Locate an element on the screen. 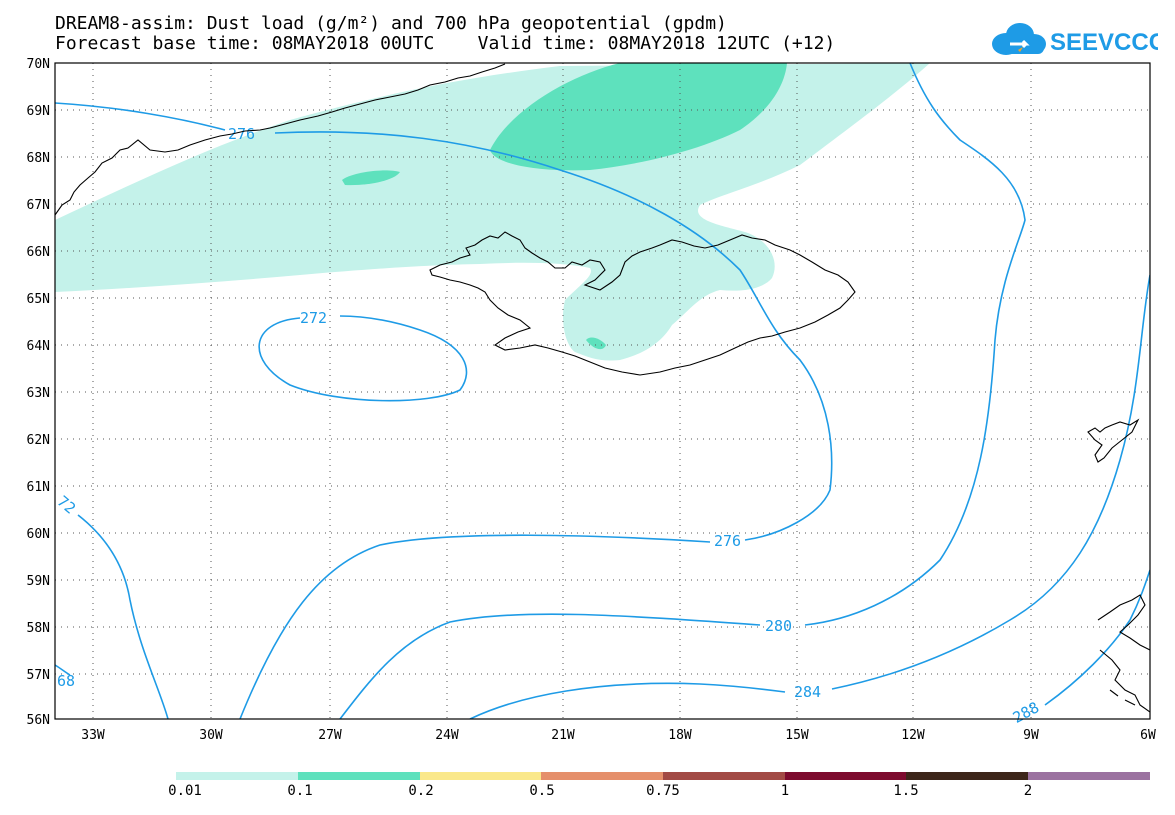  greenland-coast is located at coordinates (280, 139).